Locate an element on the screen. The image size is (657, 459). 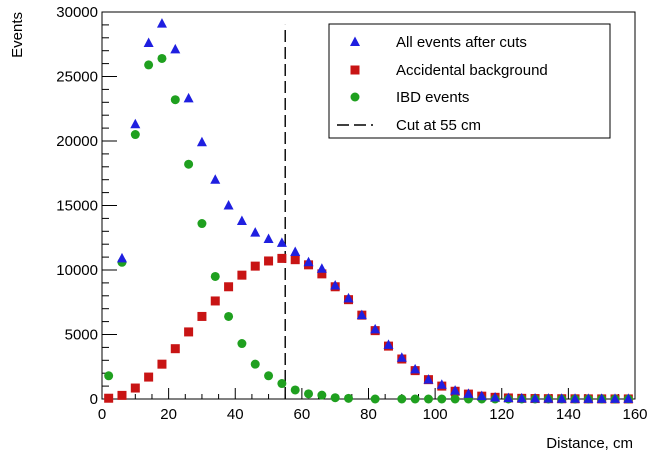
legend-label-accidental: Accidental background is located at coordinates (472, 70).